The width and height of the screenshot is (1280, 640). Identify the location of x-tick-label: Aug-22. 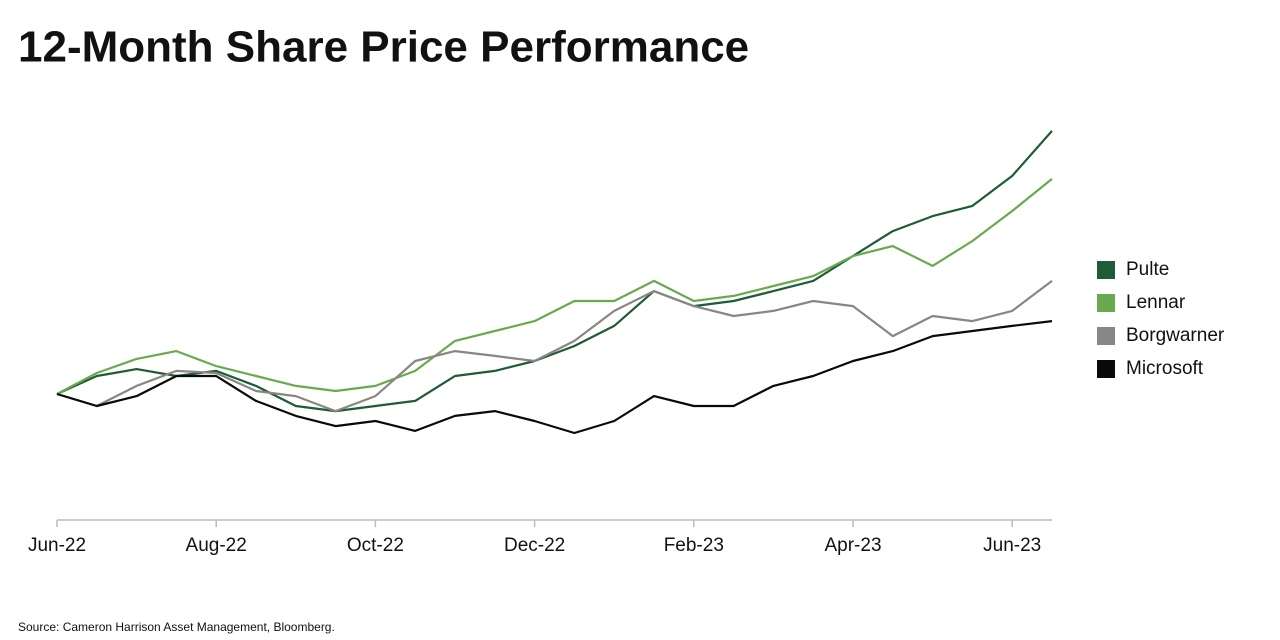
(216, 545).